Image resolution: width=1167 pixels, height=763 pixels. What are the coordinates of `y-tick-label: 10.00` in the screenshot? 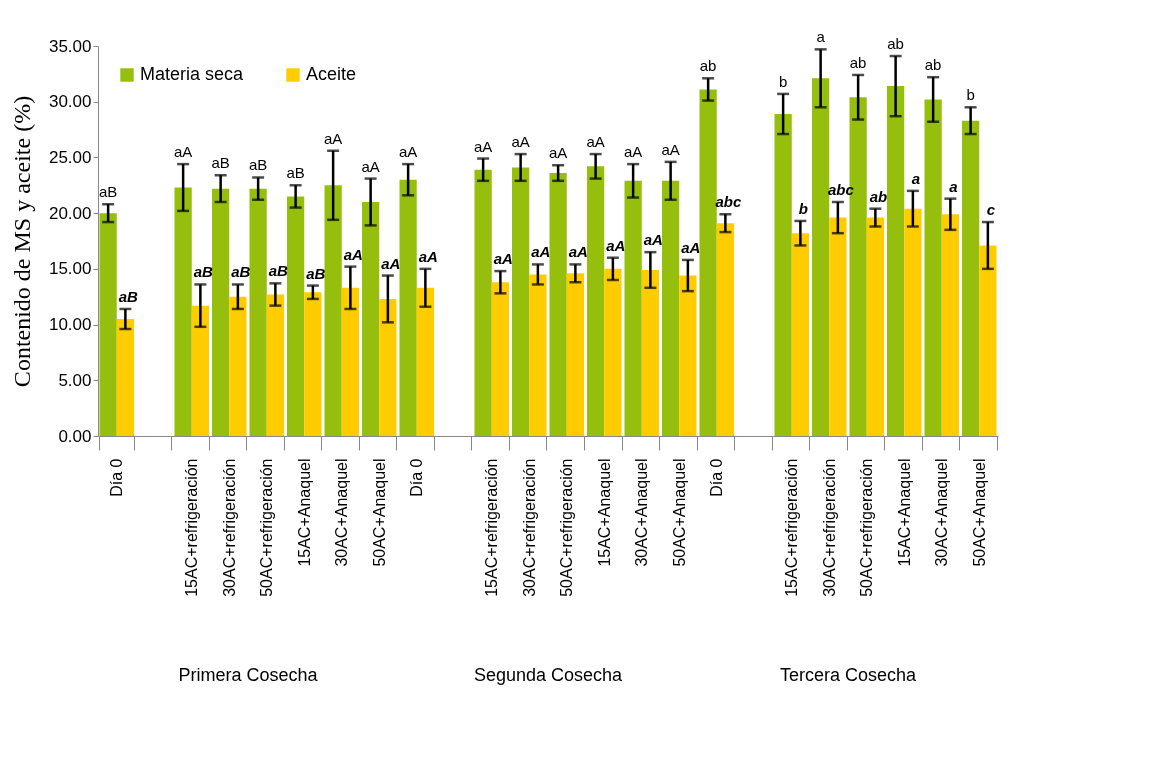 It's located at (70, 325).